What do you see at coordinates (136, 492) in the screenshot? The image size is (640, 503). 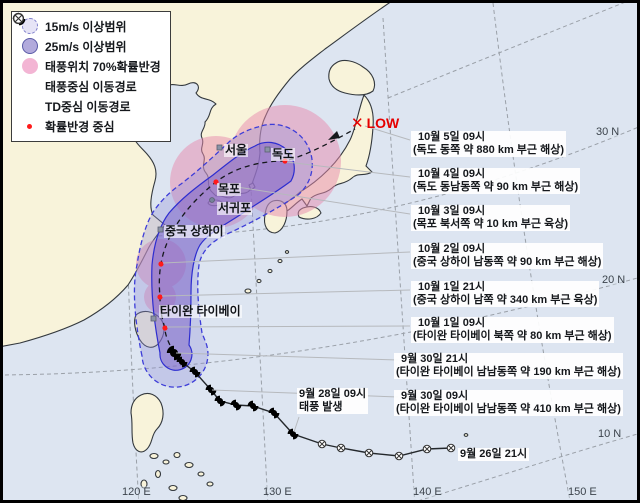 I see `lon-label-120e: 120 E` at bounding box center [136, 492].